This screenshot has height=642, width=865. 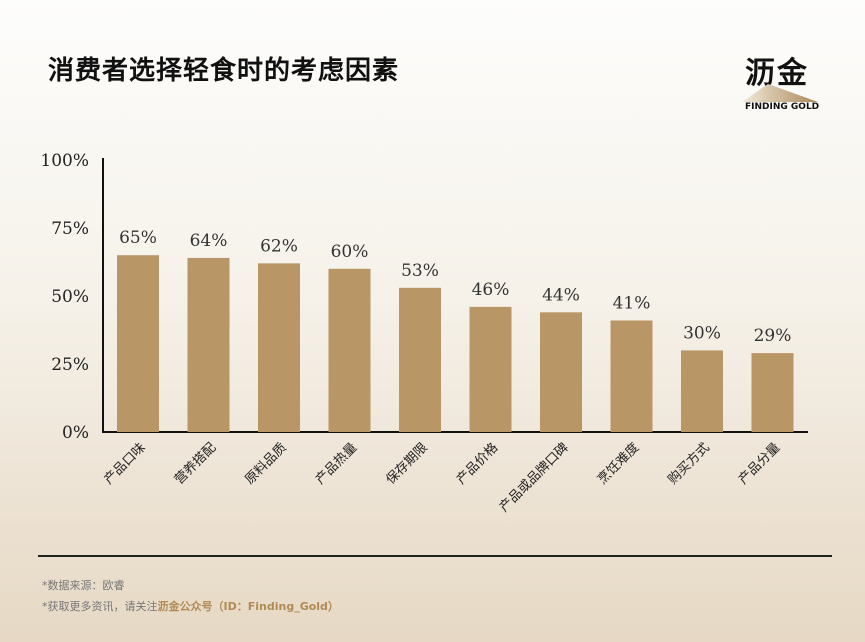 I want to click on x-tick-label: 购买方式, so click(x=689, y=464).